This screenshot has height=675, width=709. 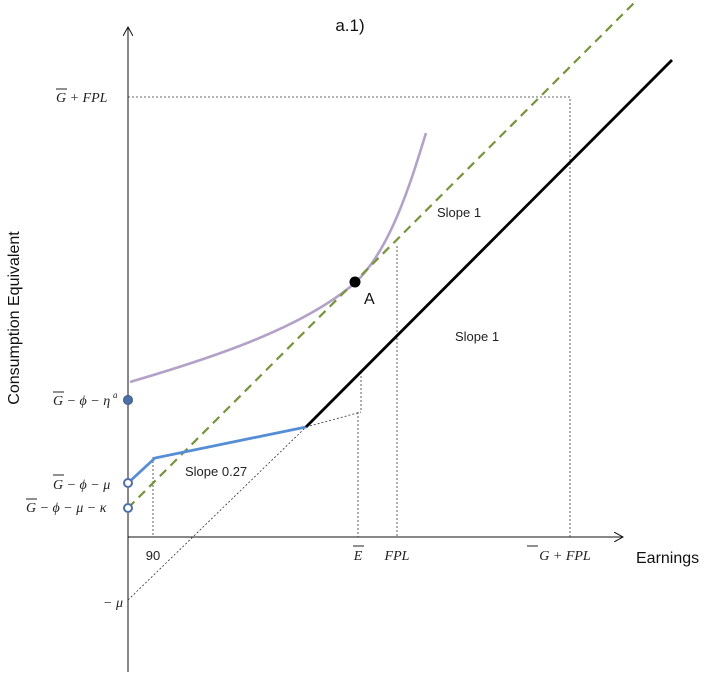 What do you see at coordinates (217, 455) in the screenshot?
I see `blue-budget-line` at bounding box center [217, 455].